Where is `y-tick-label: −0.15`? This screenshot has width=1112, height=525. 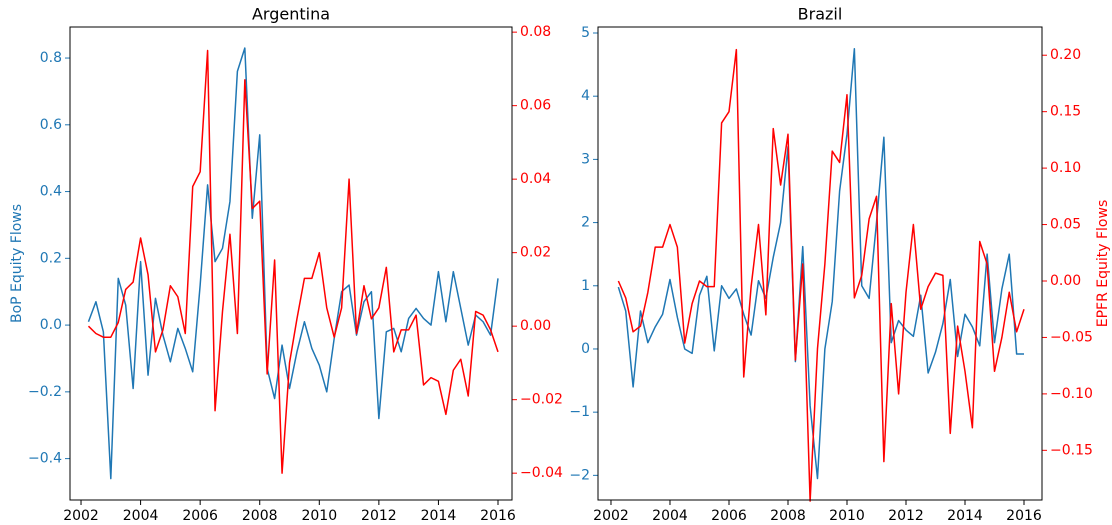
y-tick-label: −0.15 is located at coordinates (1071, 450).